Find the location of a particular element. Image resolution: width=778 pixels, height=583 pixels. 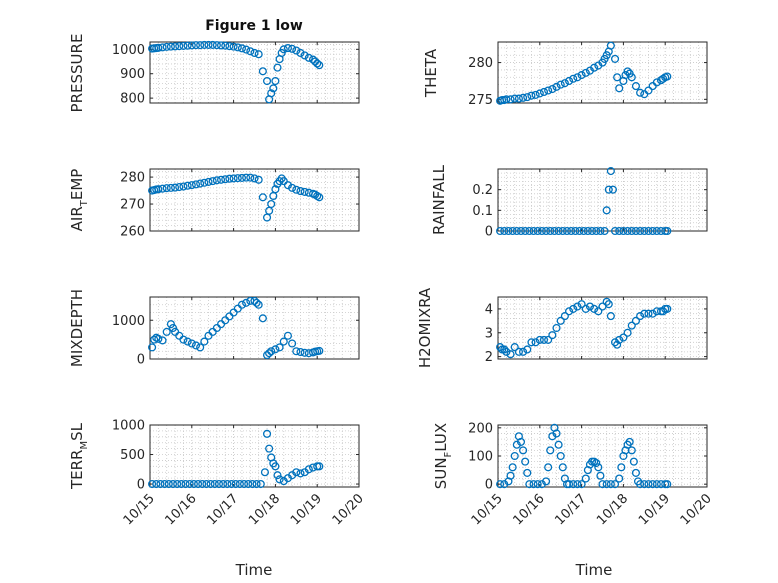

x-tick-label: 10/19 is located at coordinates (306, 509).